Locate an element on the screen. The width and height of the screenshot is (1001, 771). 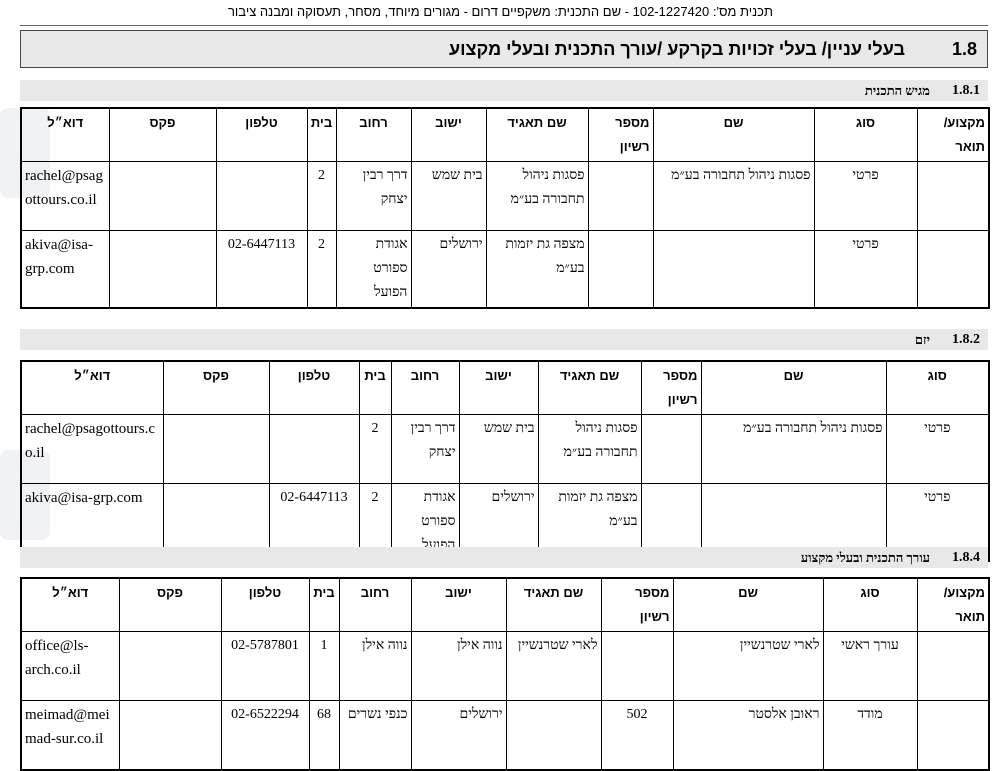
subsection-title: עורך התכנית ובעלי מקצוע is located at coordinates (865, 557).